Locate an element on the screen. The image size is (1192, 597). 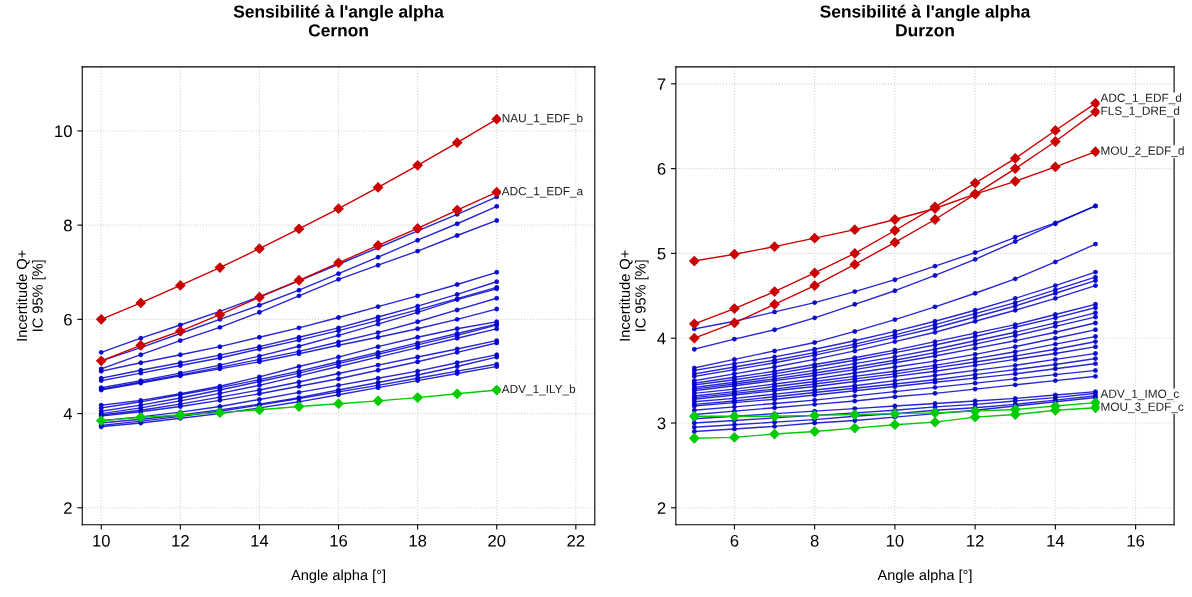
y-tick-label: 3 is located at coordinates (661, 423).